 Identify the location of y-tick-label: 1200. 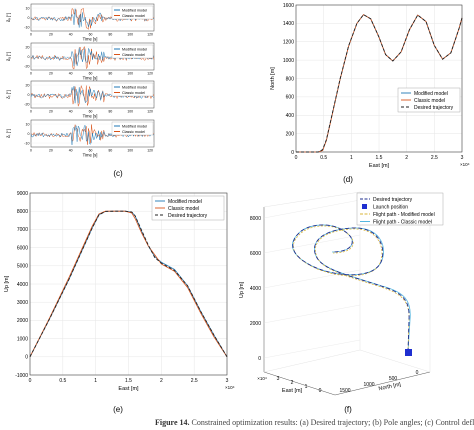
(288, 43).